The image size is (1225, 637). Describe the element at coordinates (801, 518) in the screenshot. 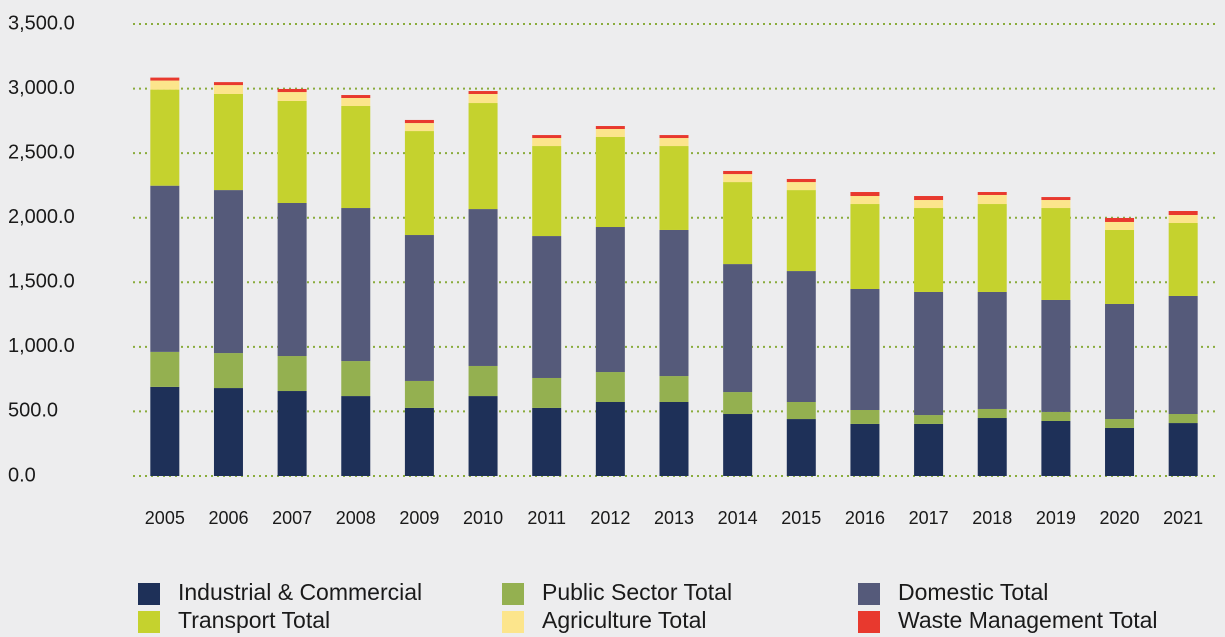

I see `x-tick-label: 2015` at that location.